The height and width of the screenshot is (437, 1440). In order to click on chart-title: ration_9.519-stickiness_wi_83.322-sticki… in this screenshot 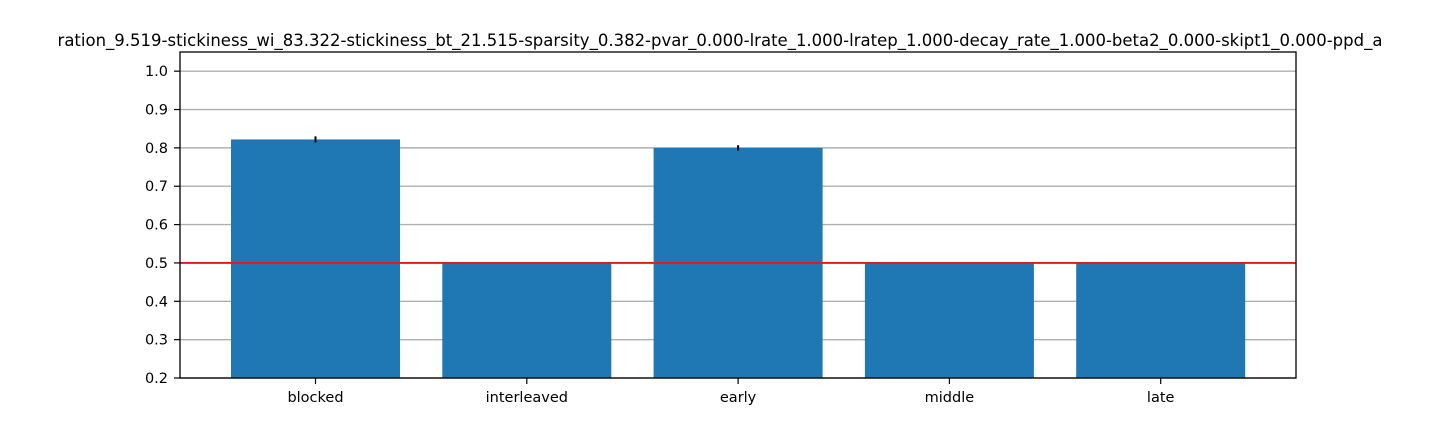, I will do `click(720, 41)`.